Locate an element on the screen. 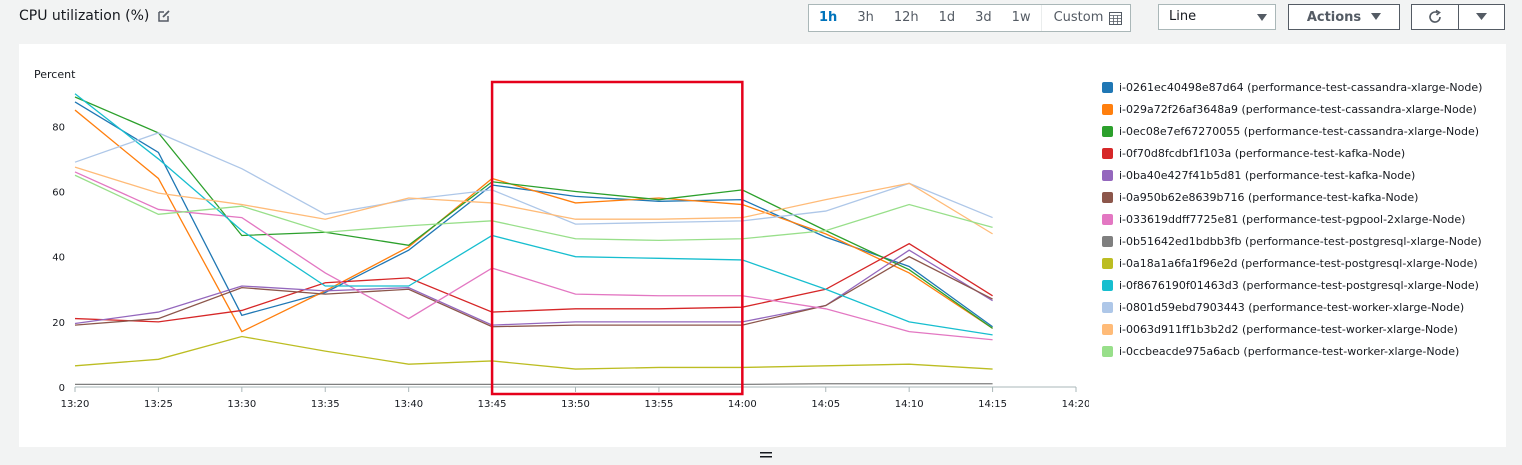 Image resolution: width=1522 pixels, height=465 pixels. x-tick-label: 14:05 is located at coordinates (825, 404).